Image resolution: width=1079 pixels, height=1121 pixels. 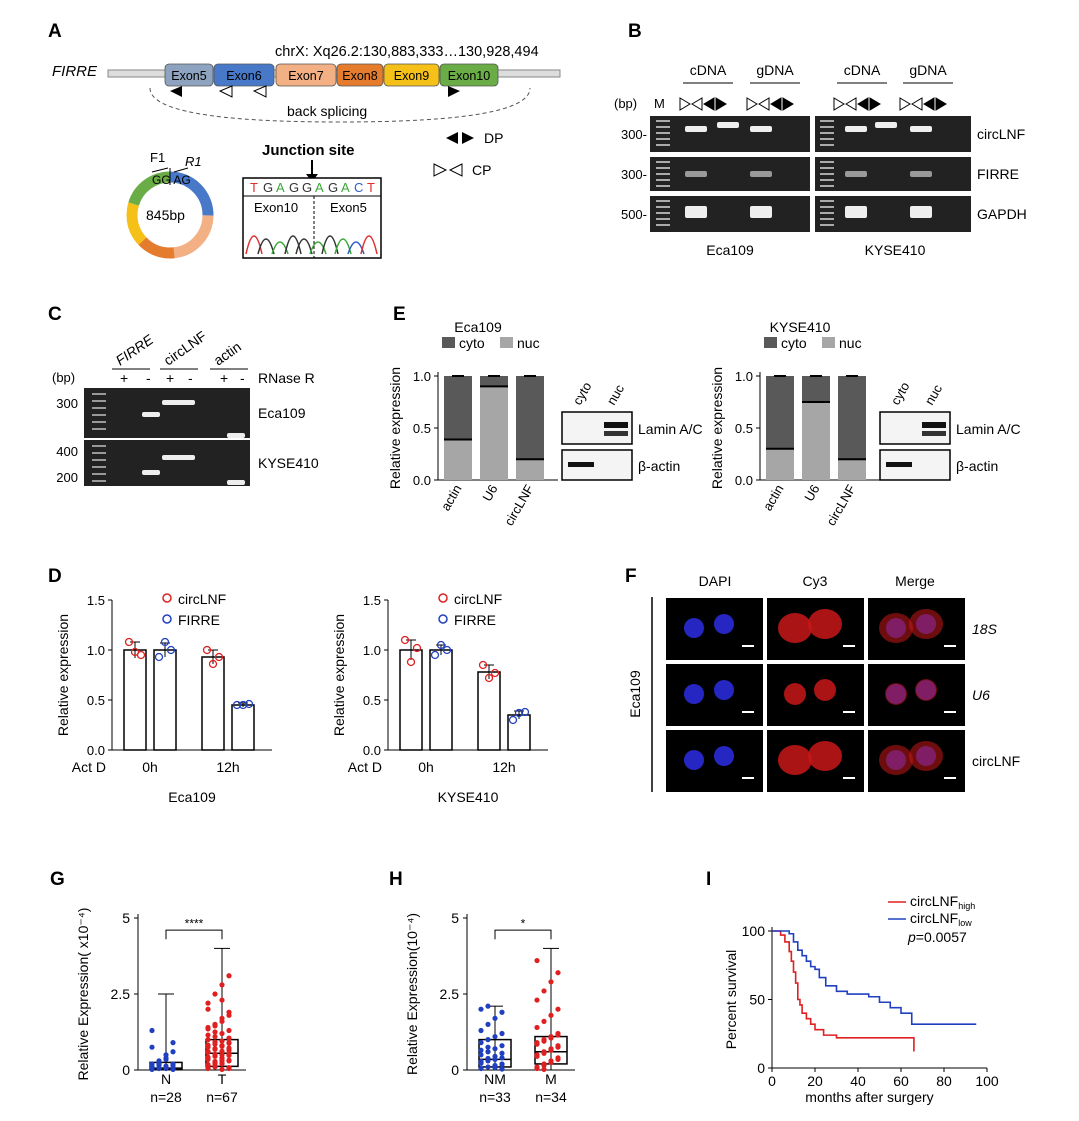 What do you see at coordinates (901, 1081) in the screenshot?
I see `x-tick-label: 60` at bounding box center [901, 1081].